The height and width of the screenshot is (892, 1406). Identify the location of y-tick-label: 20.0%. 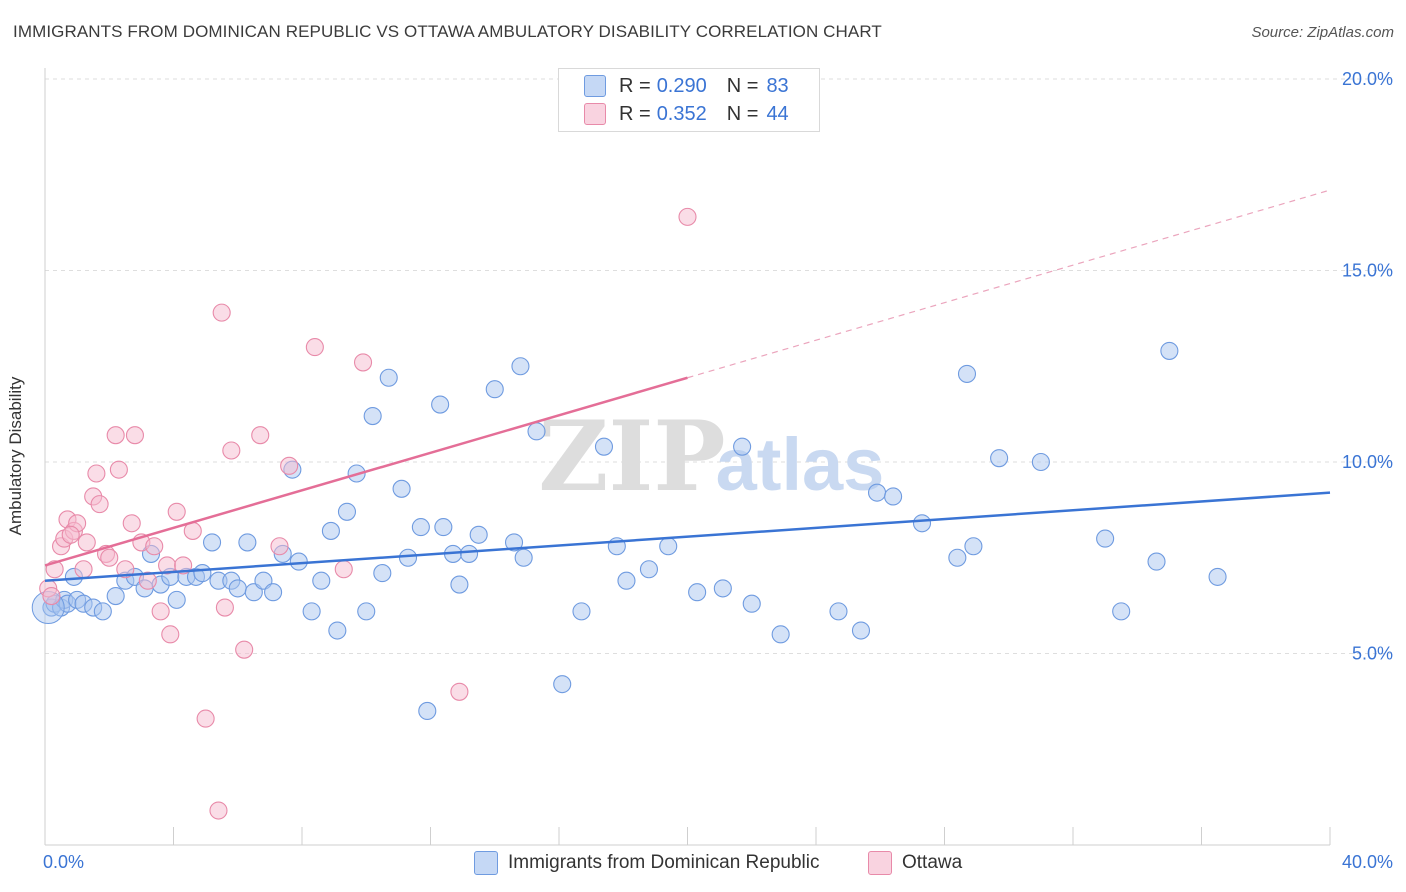
(1367, 79).